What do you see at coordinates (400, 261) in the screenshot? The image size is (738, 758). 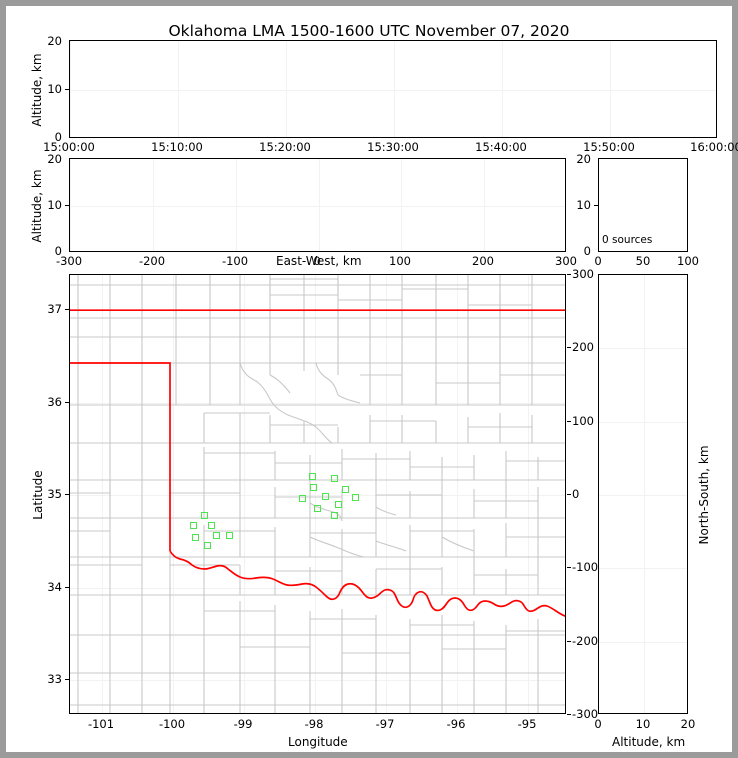 I see `xtick-label: 100` at bounding box center [400, 261].